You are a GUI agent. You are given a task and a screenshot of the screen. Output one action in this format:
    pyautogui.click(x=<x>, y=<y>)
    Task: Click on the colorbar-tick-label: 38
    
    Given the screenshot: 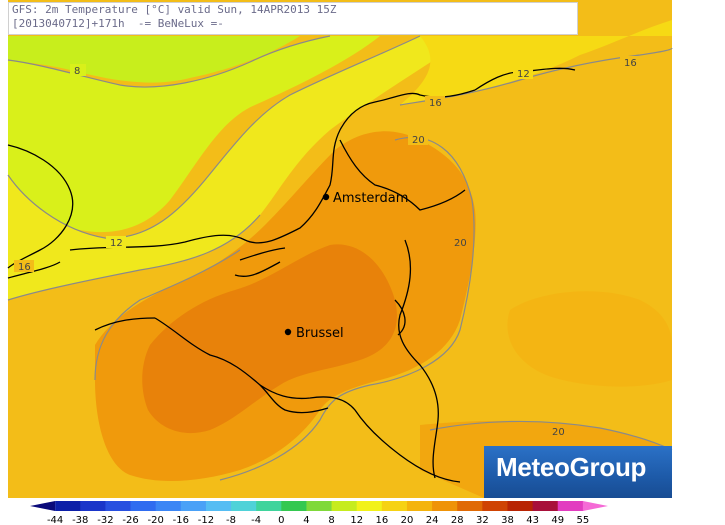 What is the action you would take?
    pyautogui.click(x=507, y=520)
    